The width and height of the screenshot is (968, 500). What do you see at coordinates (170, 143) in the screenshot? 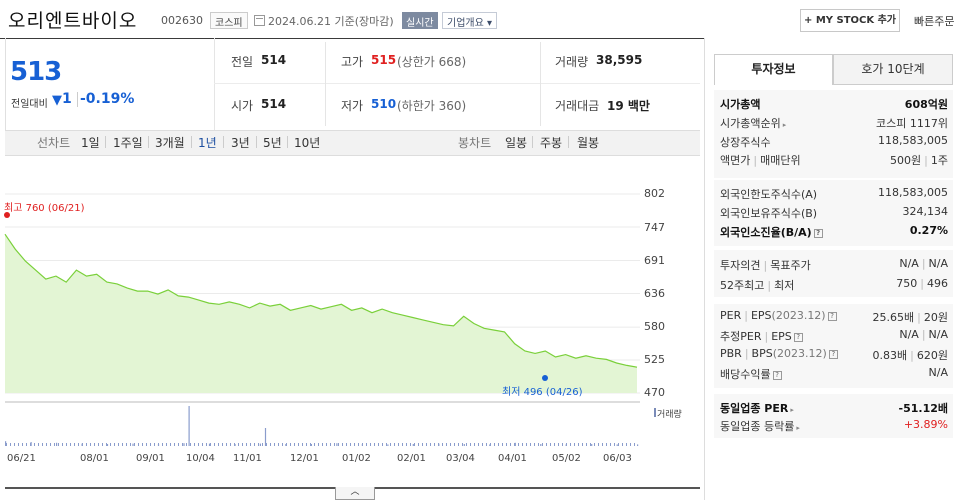
I see `tab-3m: 3개월` at bounding box center [170, 143].